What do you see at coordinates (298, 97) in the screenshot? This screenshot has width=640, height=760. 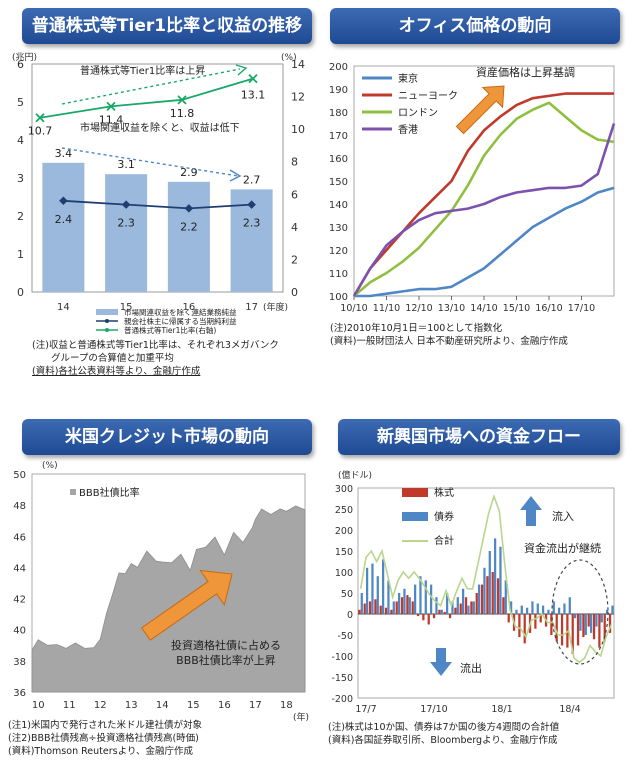 I see `y2-tick-label: 12` at bounding box center [298, 97].